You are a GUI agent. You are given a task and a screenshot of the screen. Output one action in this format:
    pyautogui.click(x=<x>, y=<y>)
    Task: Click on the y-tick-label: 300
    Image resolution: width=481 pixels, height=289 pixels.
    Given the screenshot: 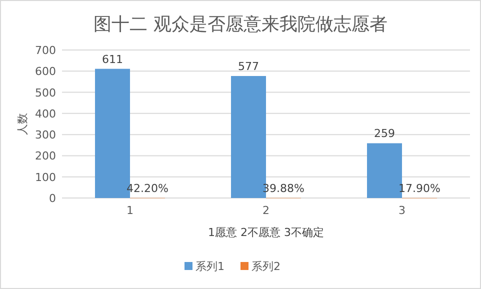 What is the action you would take?
    pyautogui.click(x=45, y=135)
    